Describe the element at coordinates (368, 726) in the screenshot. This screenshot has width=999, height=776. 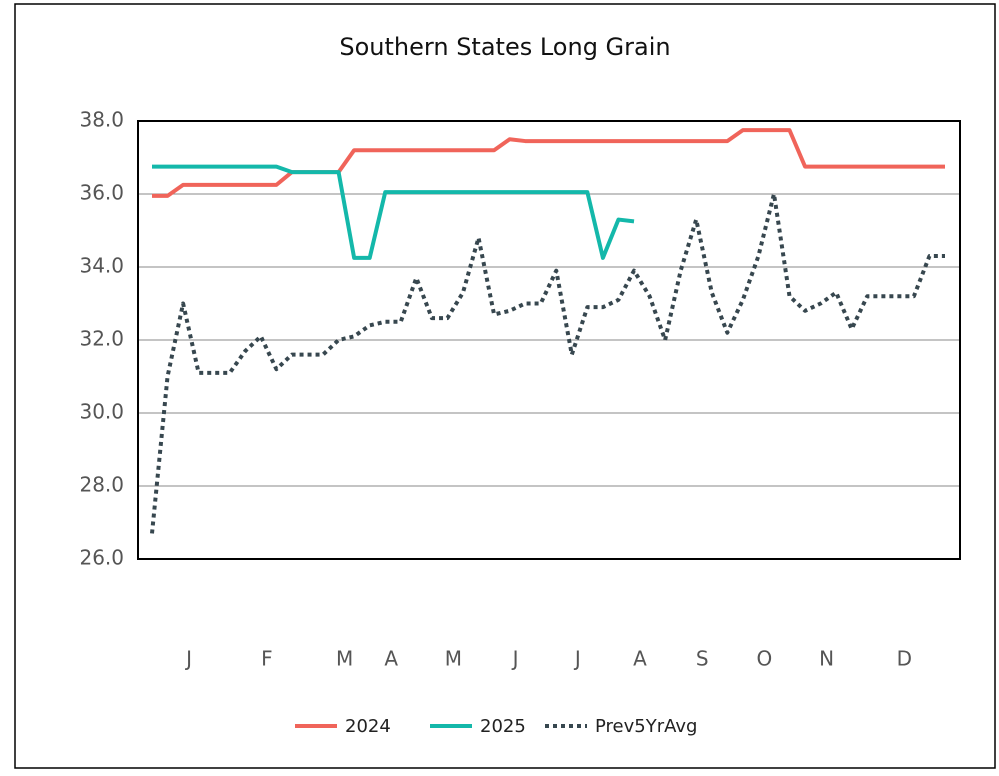
I see `legend-label: 2024` at that location.